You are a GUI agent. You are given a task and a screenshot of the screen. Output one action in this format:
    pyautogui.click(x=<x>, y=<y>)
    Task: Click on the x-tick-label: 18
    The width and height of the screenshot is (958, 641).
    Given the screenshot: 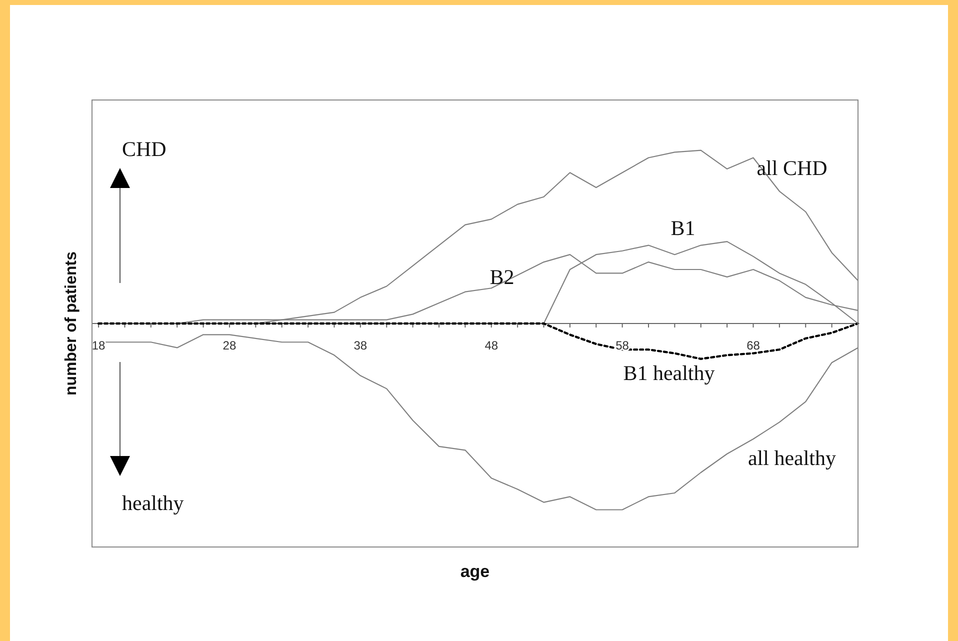 What is the action you would take?
    pyautogui.click(x=99, y=345)
    